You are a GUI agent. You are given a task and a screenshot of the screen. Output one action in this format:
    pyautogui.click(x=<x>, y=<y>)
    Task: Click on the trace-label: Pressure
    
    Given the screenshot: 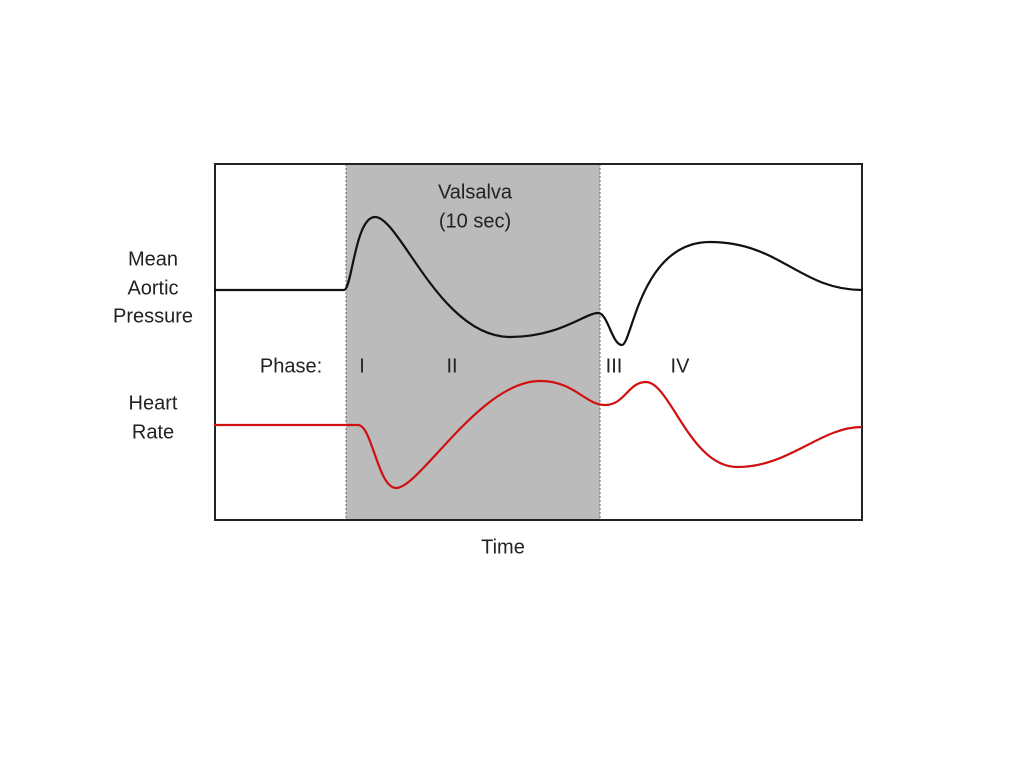 What is the action you would take?
    pyautogui.click(x=153, y=316)
    